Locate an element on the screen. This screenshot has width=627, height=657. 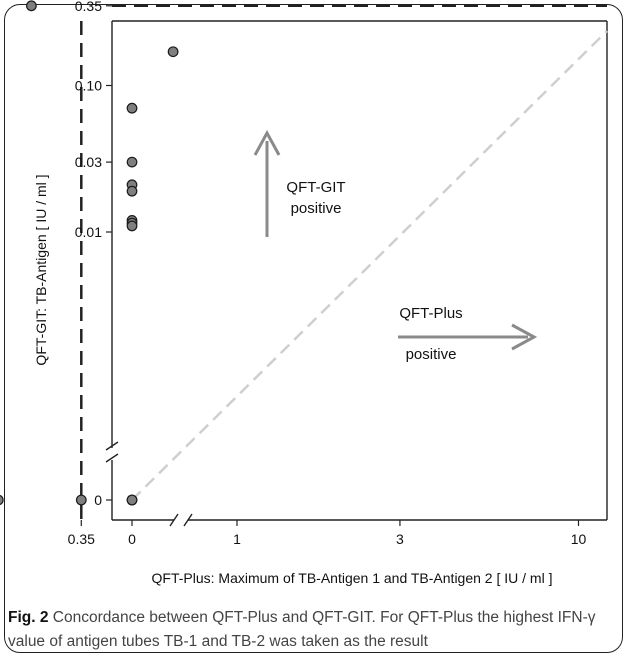
y-axis-label: QFT-GIT: TB-Antigen [ IU / ml ] is located at coordinates (41, 269).